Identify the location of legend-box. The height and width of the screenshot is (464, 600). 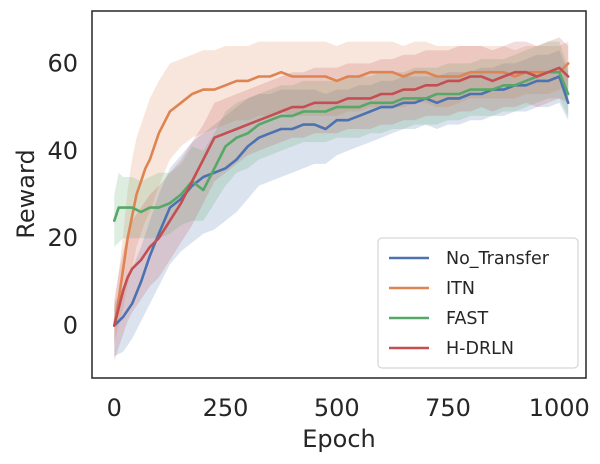
(478, 303).